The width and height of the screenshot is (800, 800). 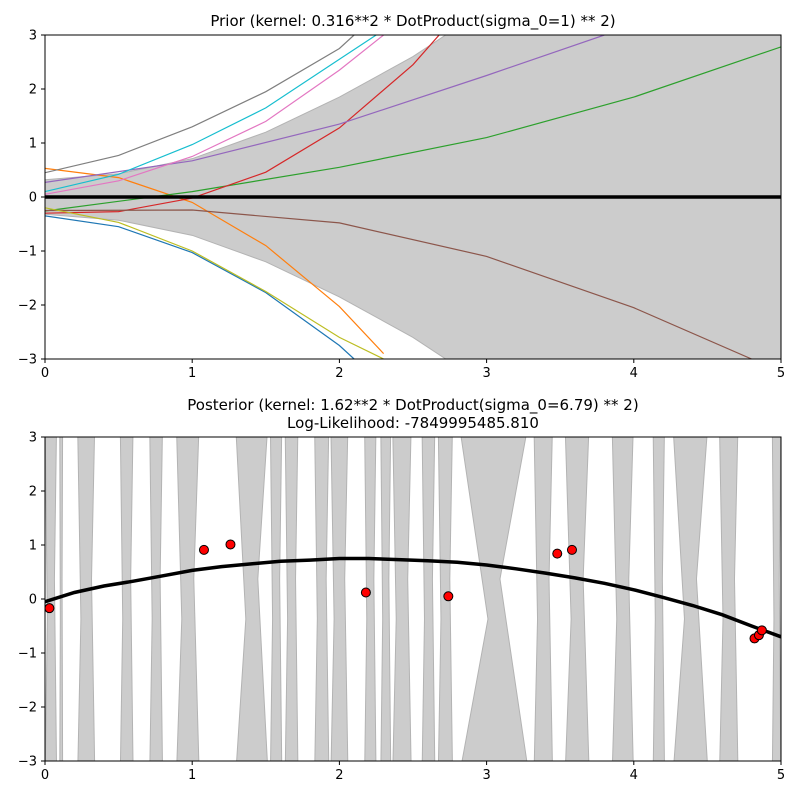 I want to click on mean-line, so click(x=413, y=597).